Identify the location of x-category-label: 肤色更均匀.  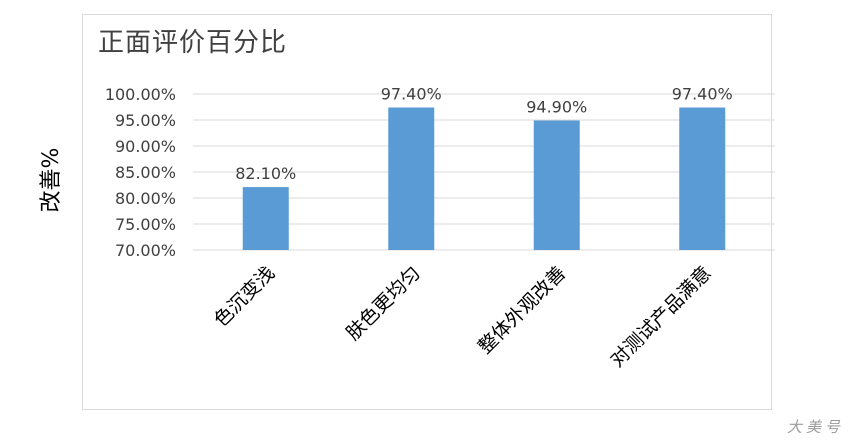
(383, 303).